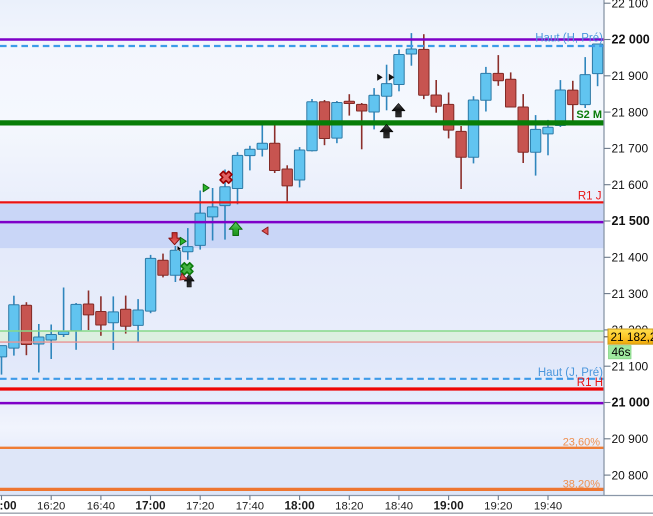  What do you see at coordinates (101, 507) in the screenshot?
I see `svg-text: 16:40` at bounding box center [101, 507].